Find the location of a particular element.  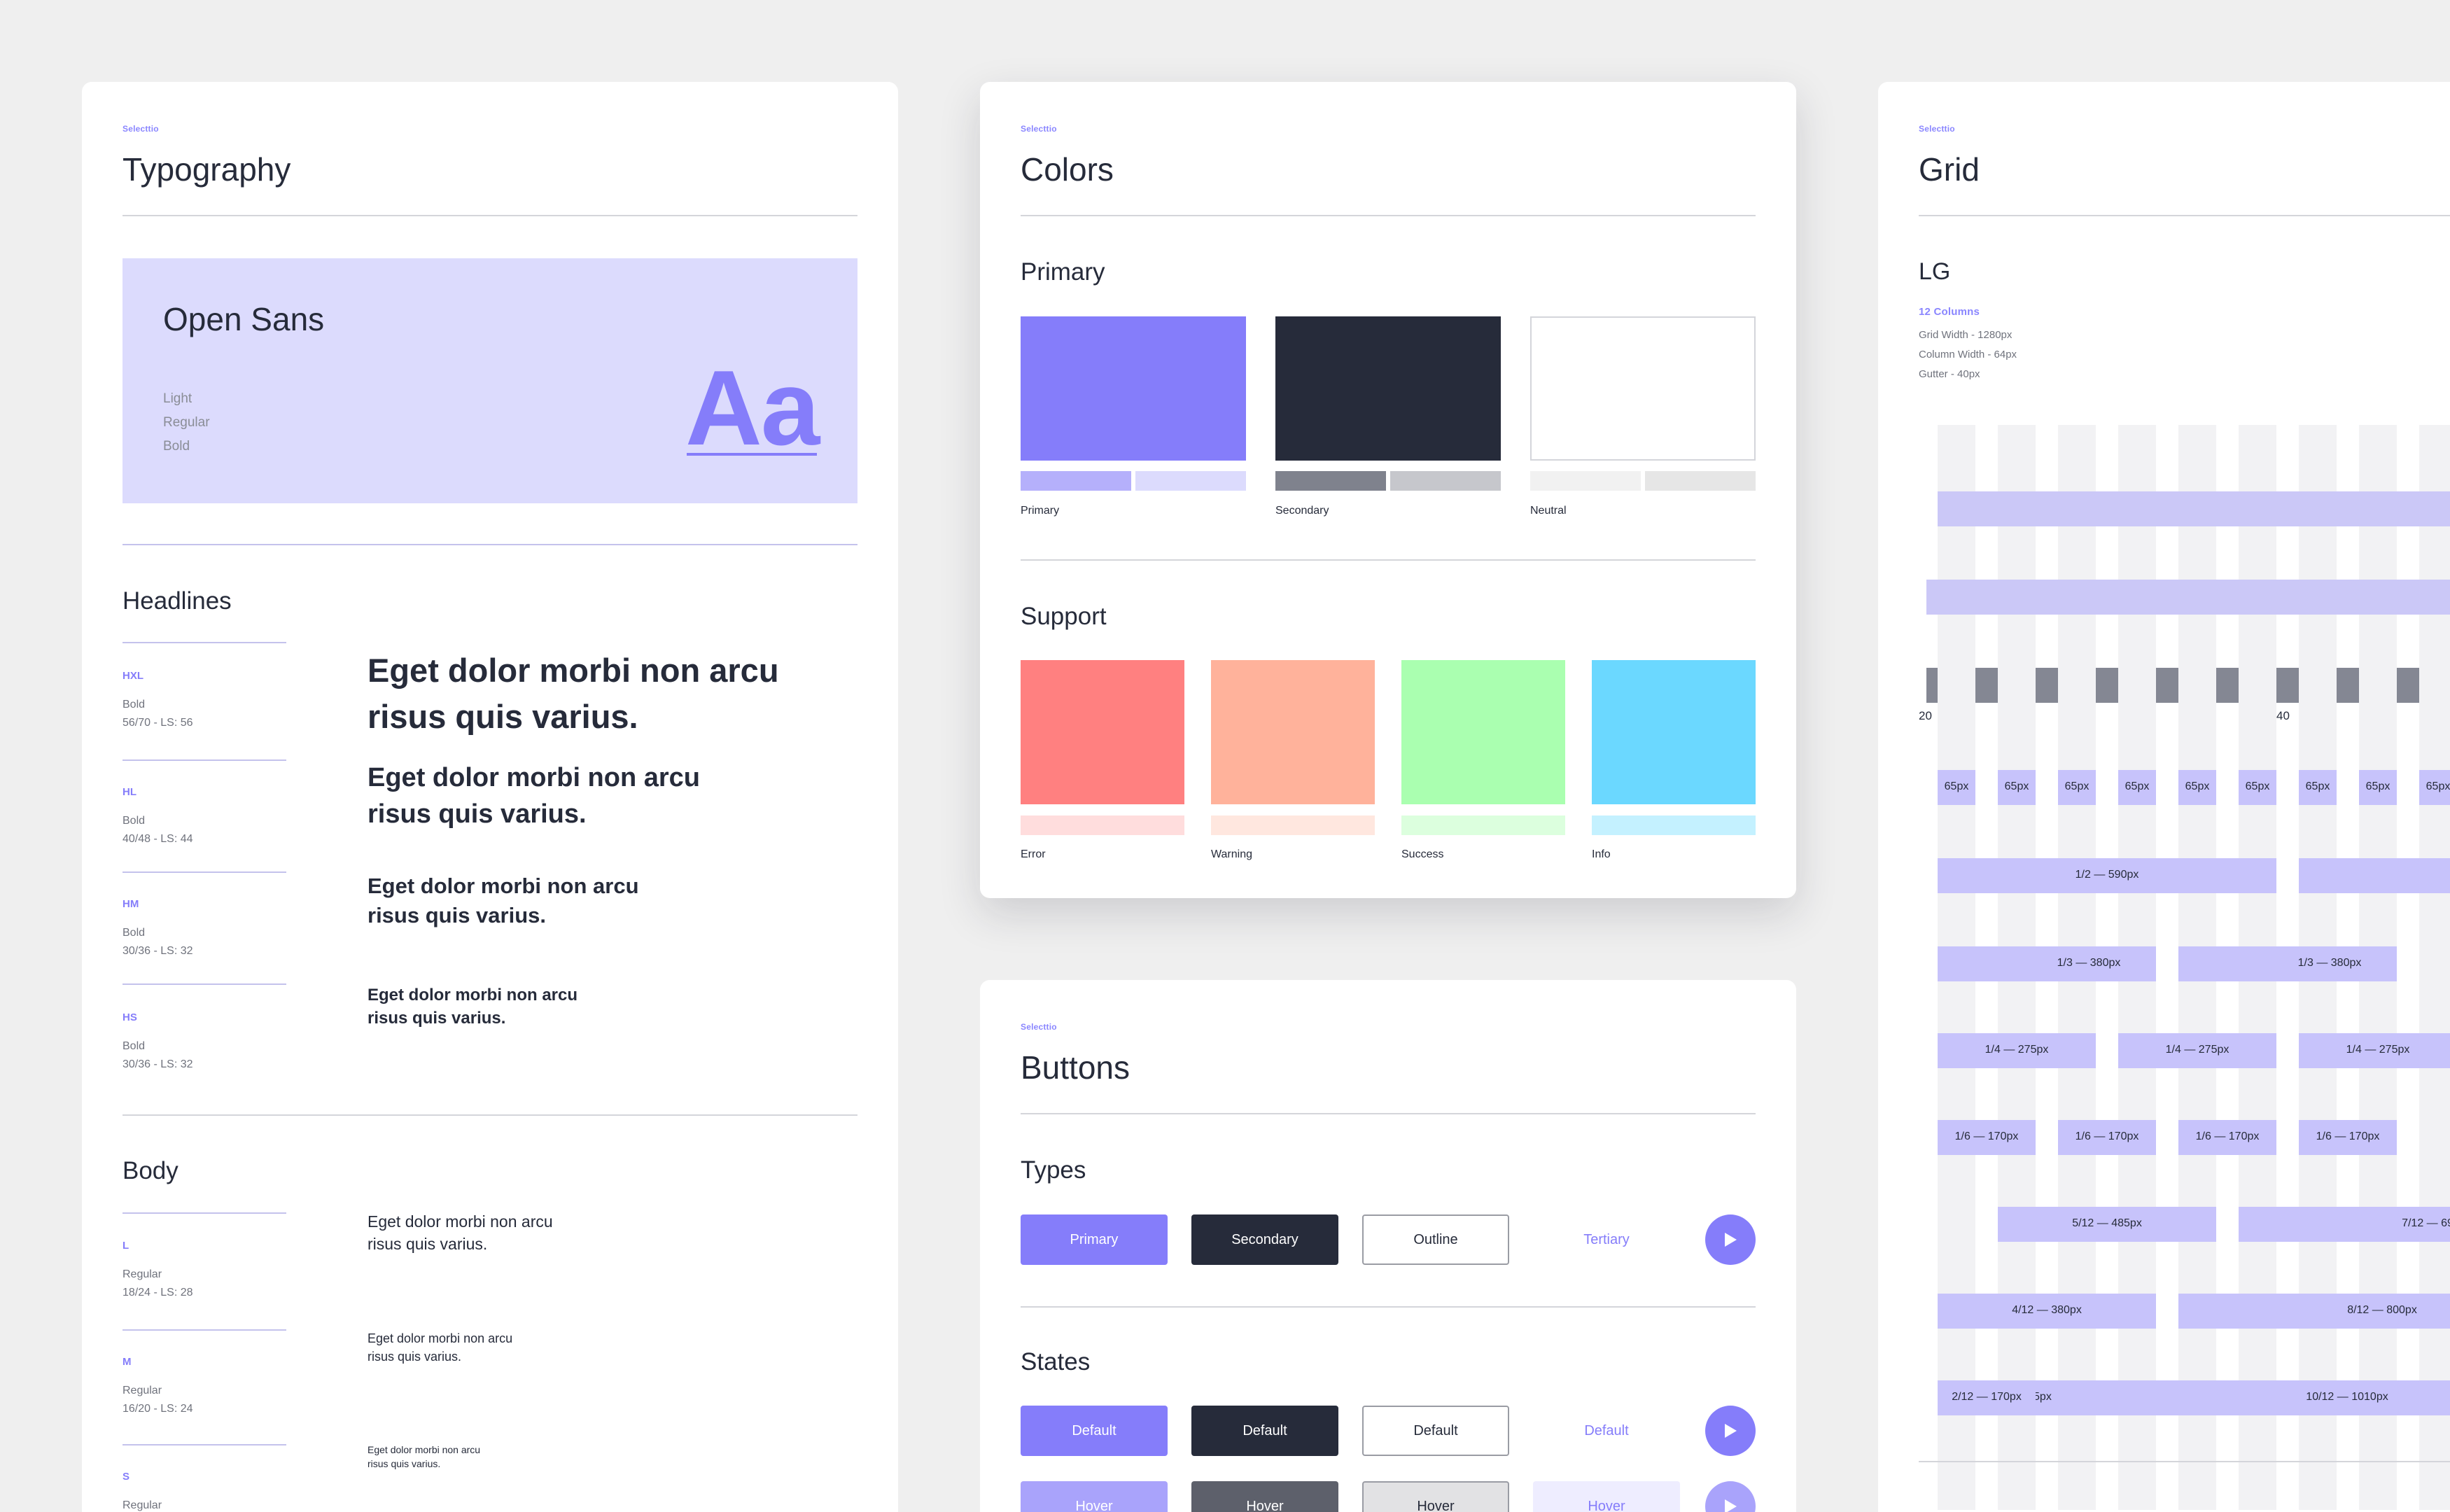

primary-button-default: Default is located at coordinates (1094, 1431).